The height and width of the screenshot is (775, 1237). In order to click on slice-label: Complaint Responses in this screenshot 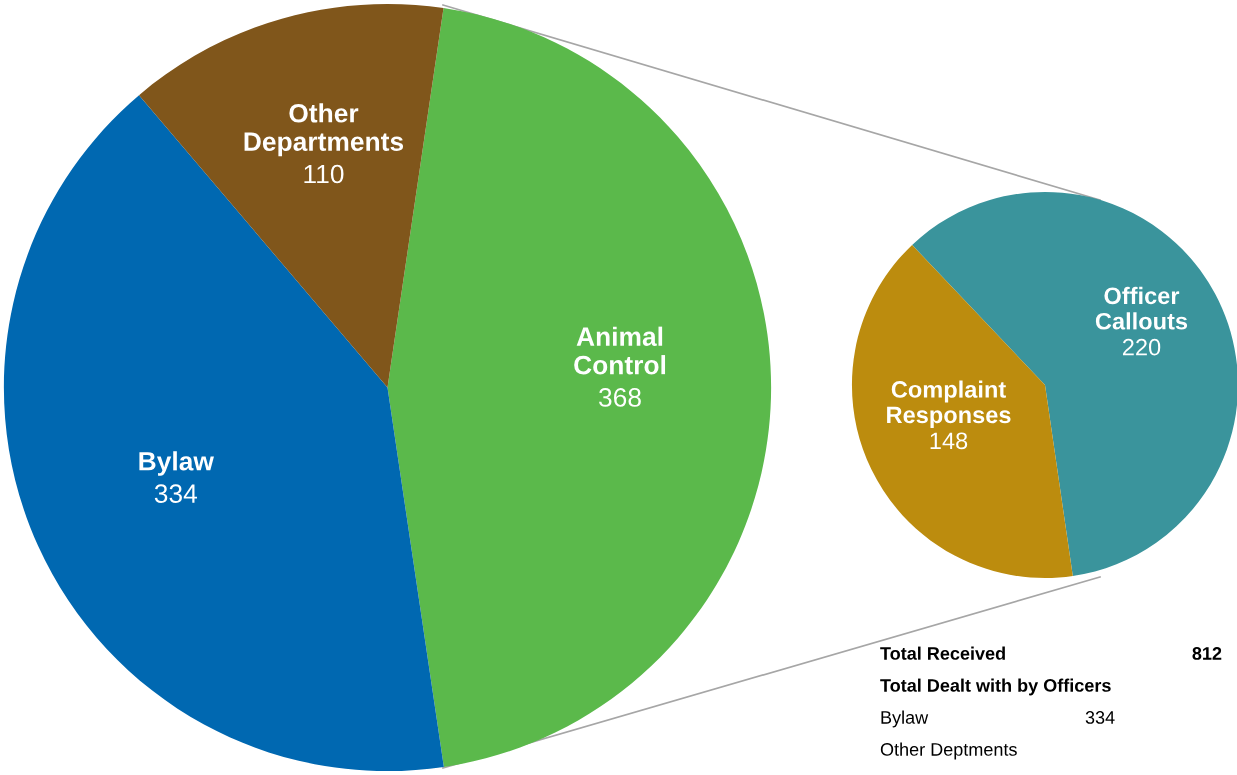, I will do `click(949, 404)`.